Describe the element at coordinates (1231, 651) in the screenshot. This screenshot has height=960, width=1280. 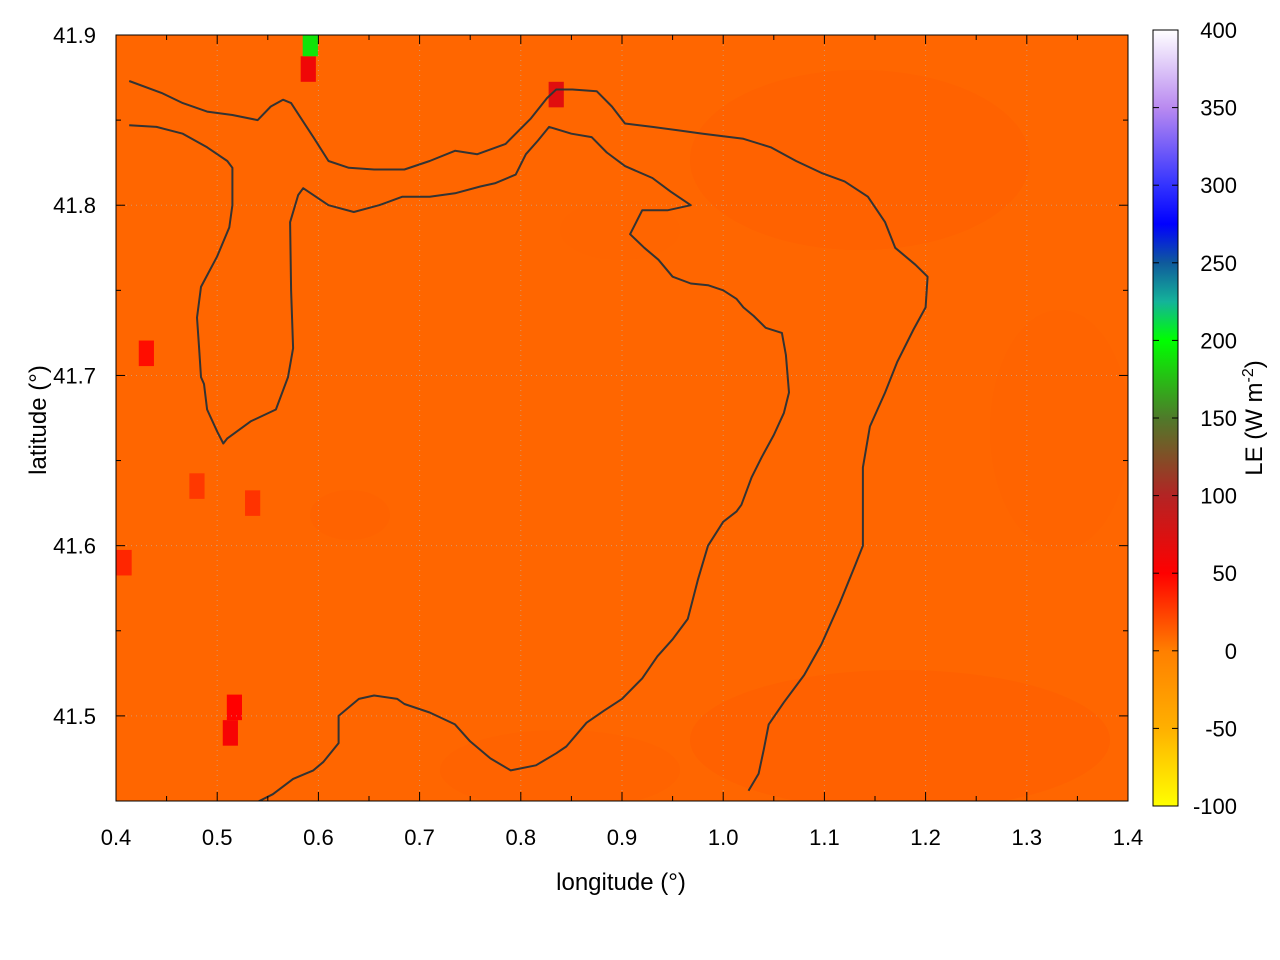
I see `colorbar-tick-label: 0` at that location.